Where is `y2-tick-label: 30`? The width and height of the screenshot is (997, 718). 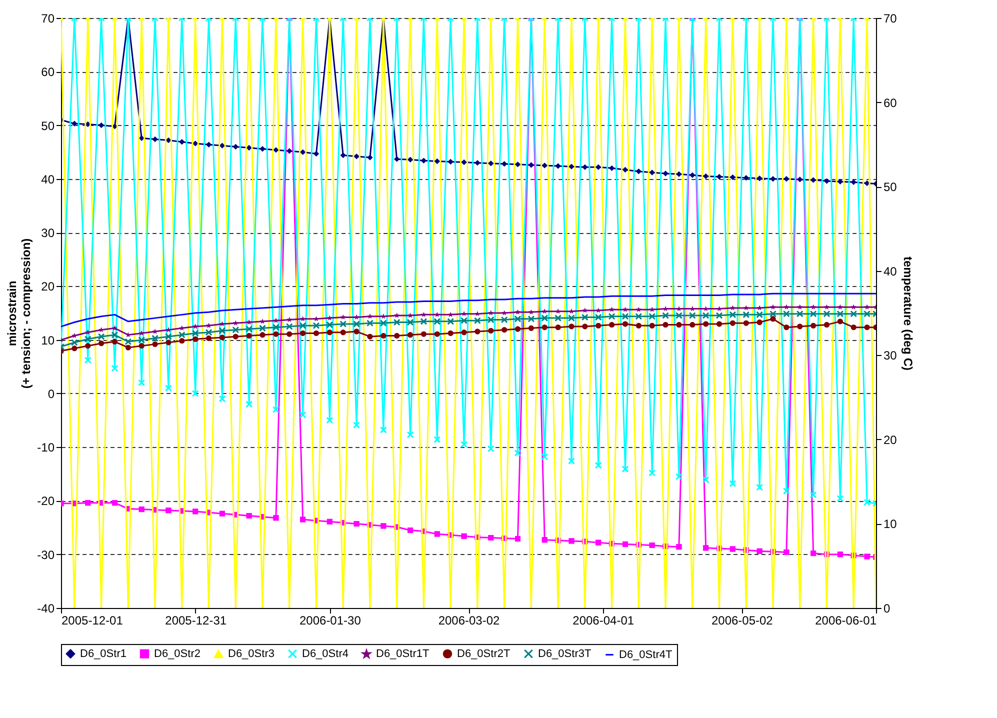 y2-tick-label: 30 is located at coordinates (891, 355).